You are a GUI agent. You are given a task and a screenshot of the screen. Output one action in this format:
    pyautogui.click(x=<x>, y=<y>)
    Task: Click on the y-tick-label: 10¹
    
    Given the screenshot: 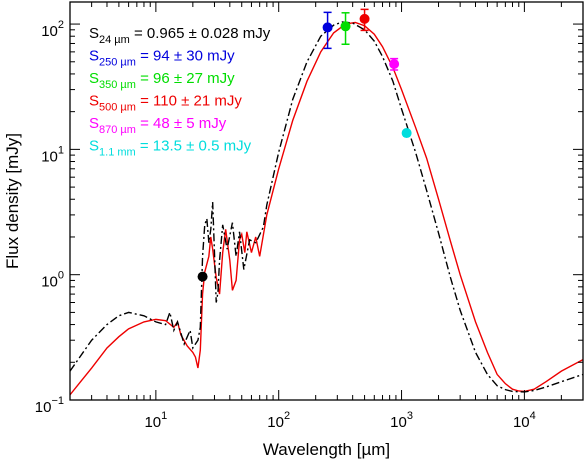 What is the action you would take?
    pyautogui.click(x=52, y=154)
    